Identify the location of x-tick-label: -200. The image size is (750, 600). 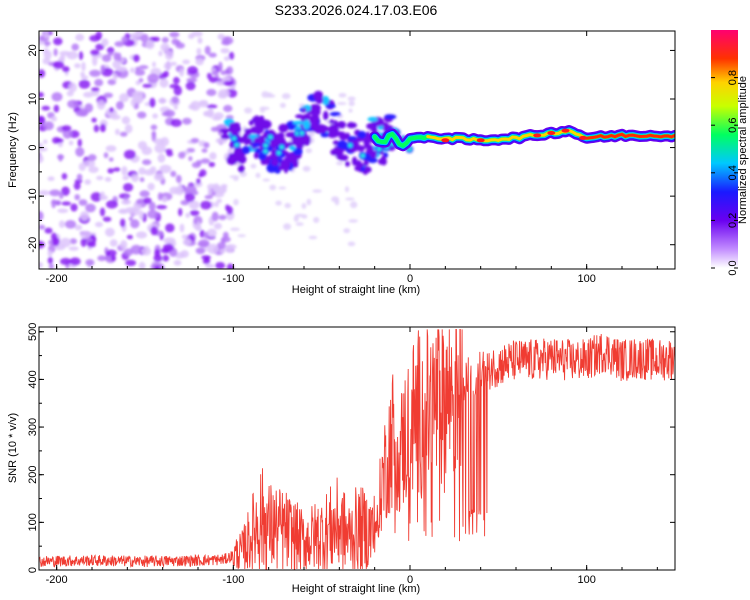
(57, 279).